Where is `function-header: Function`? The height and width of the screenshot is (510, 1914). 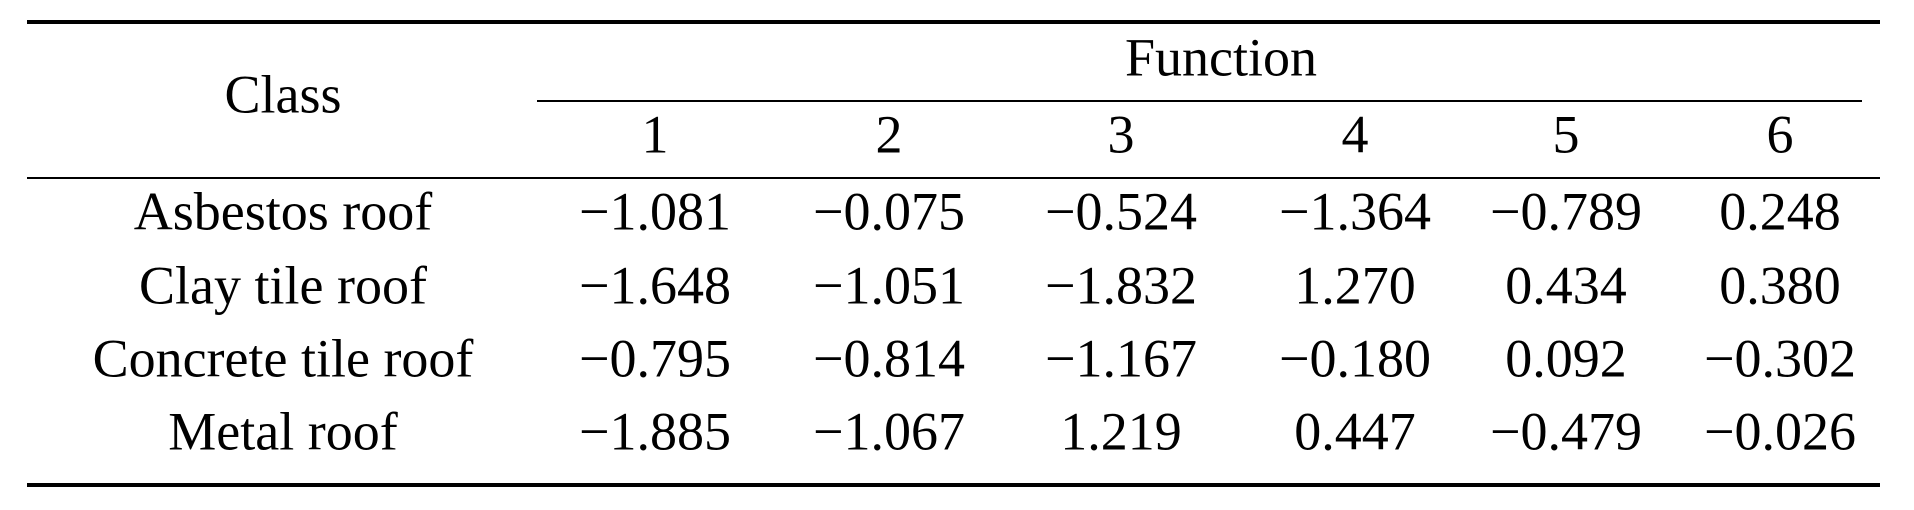
function-header: Function is located at coordinates (1221, 57).